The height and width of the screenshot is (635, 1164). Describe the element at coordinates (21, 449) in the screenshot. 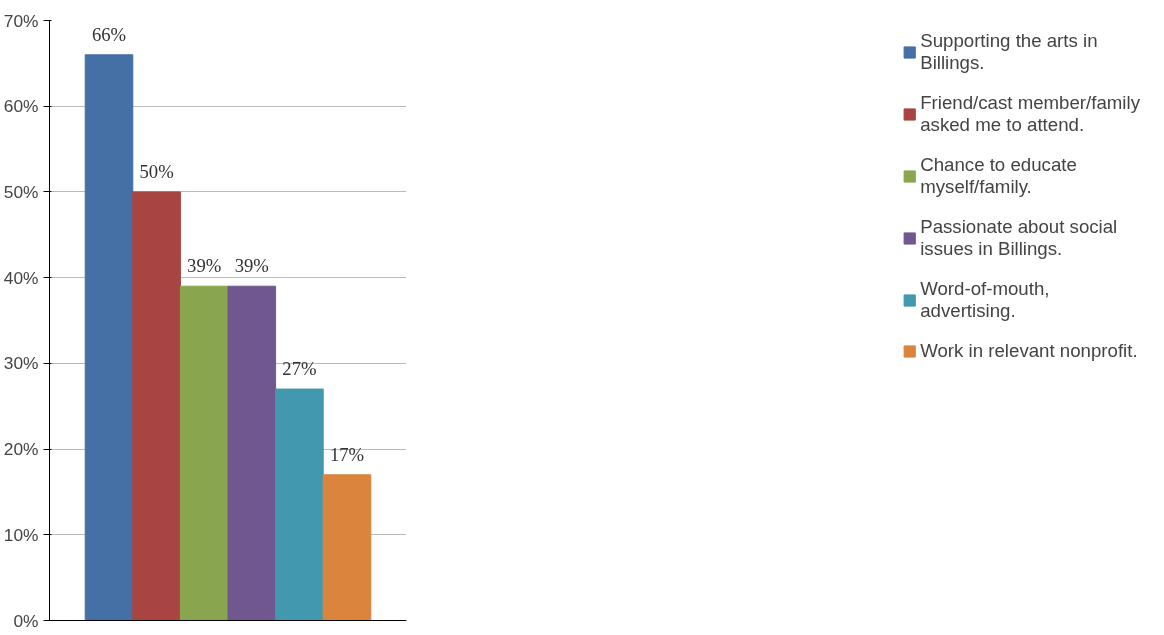

I see `y-tick-label: 20%` at that location.